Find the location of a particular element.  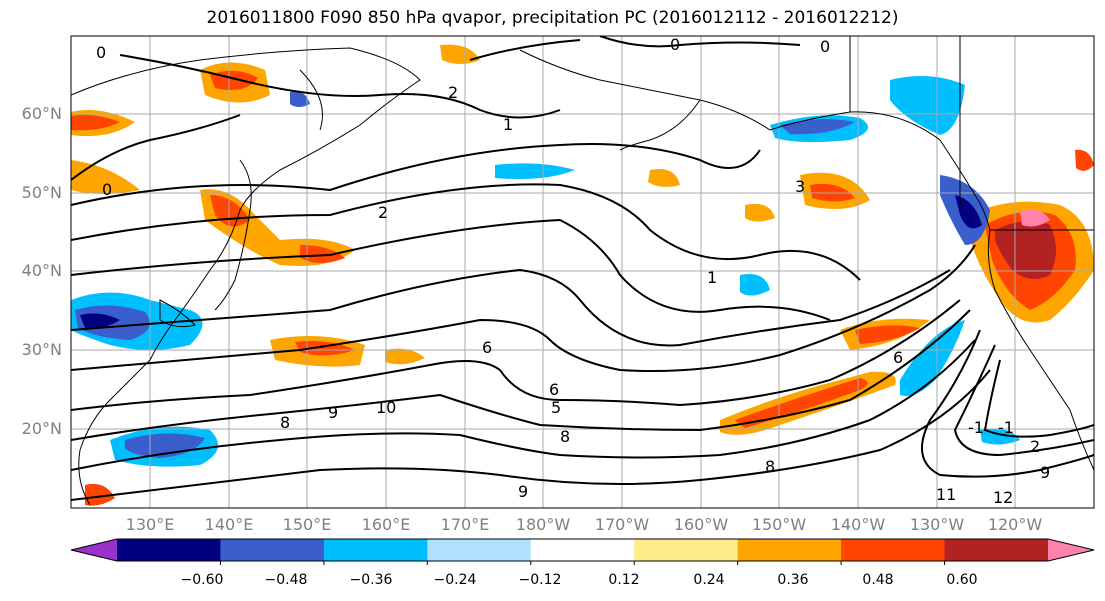

colorbar-tick-label: 0.48 is located at coordinates (878, 580).